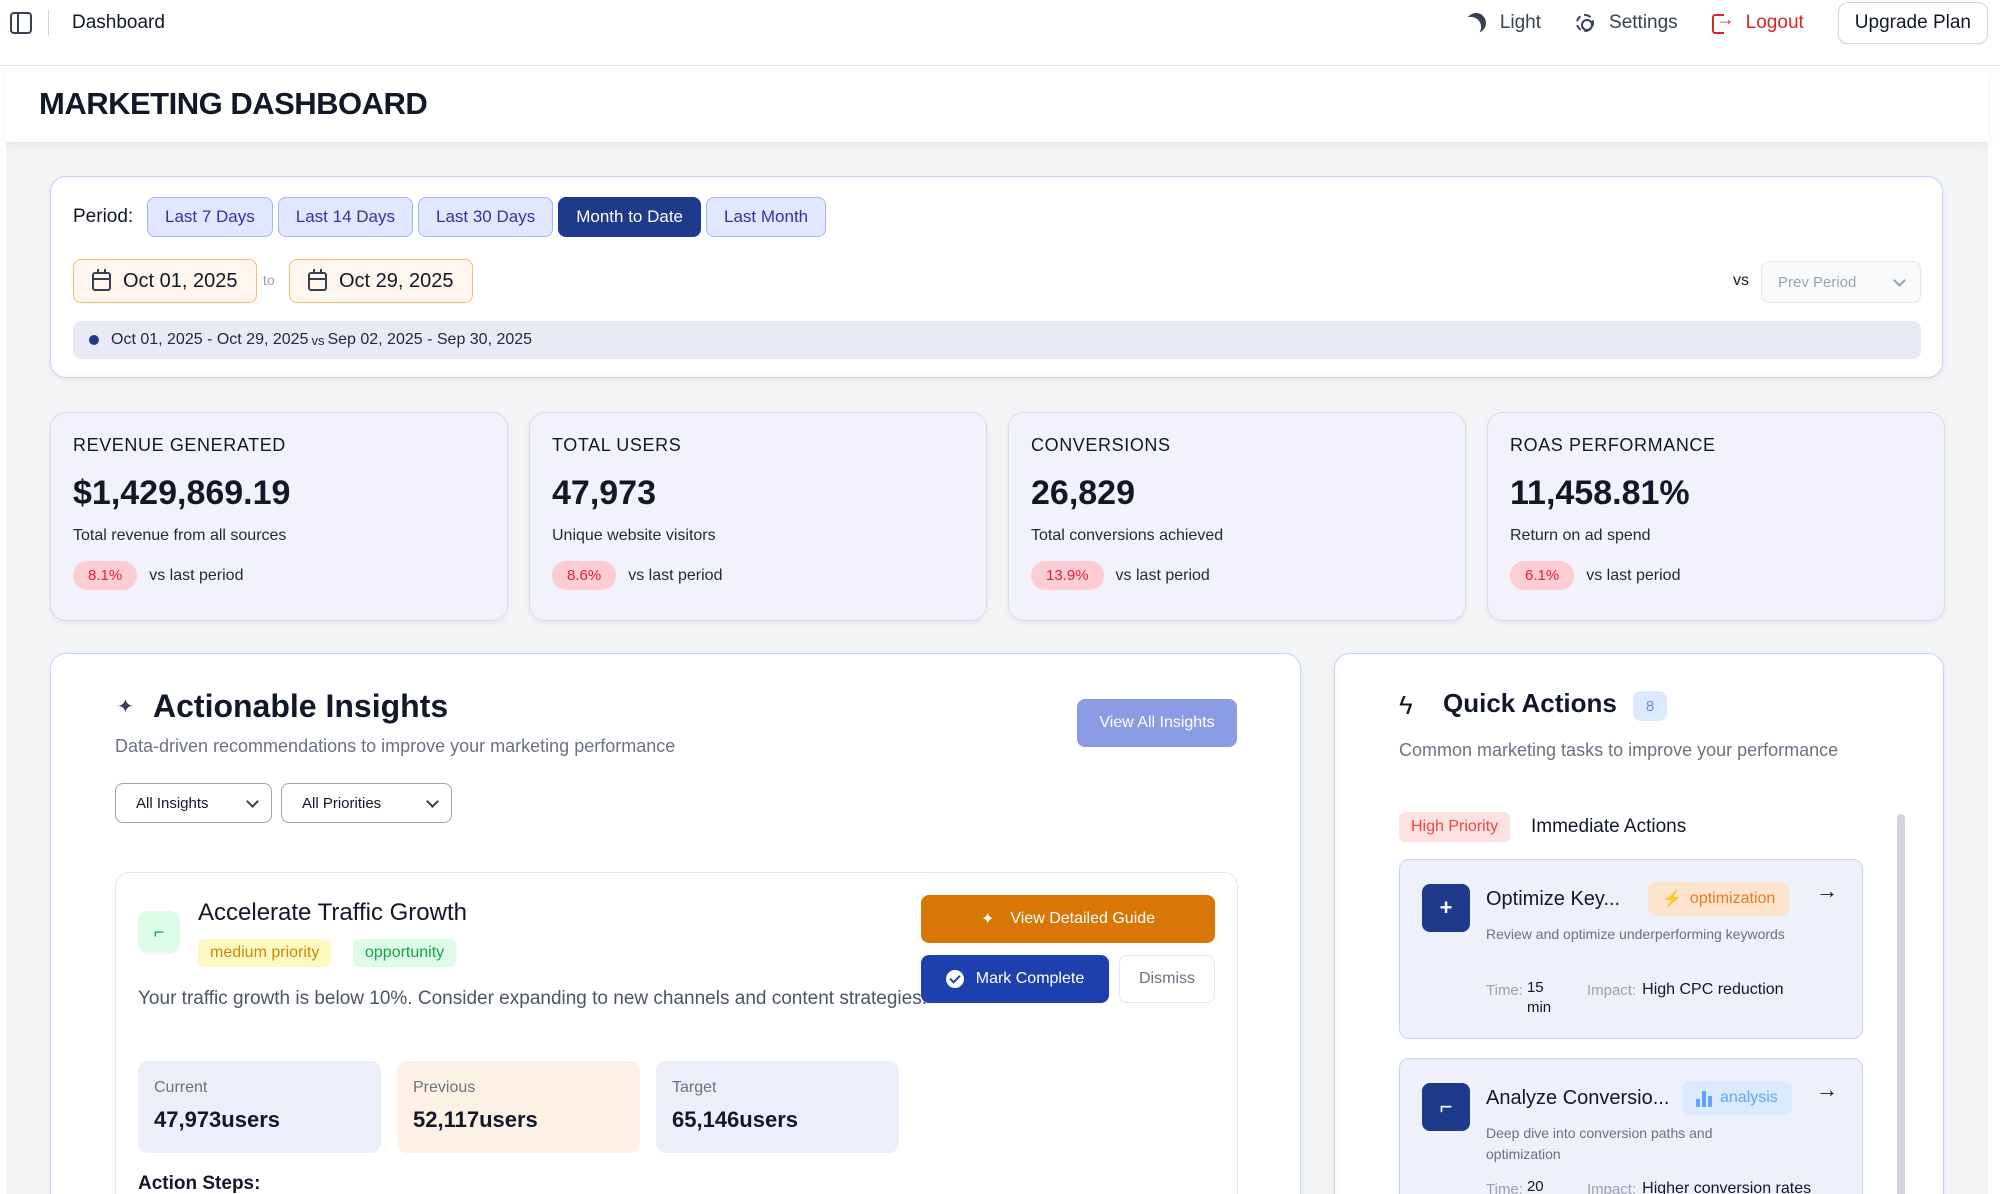 The image size is (2000, 1194). I want to click on logout-button: Logout, so click(1757, 21).